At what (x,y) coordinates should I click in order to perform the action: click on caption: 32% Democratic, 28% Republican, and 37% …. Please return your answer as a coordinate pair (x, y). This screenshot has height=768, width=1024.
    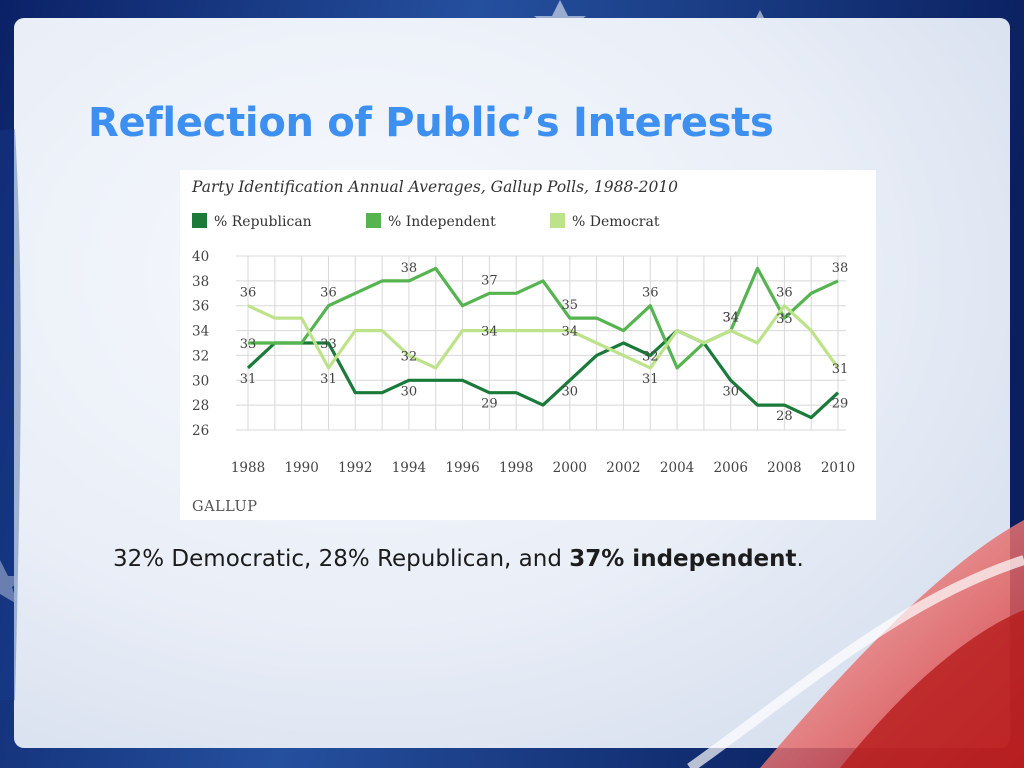
    Looking at the image, I should click on (458, 559).